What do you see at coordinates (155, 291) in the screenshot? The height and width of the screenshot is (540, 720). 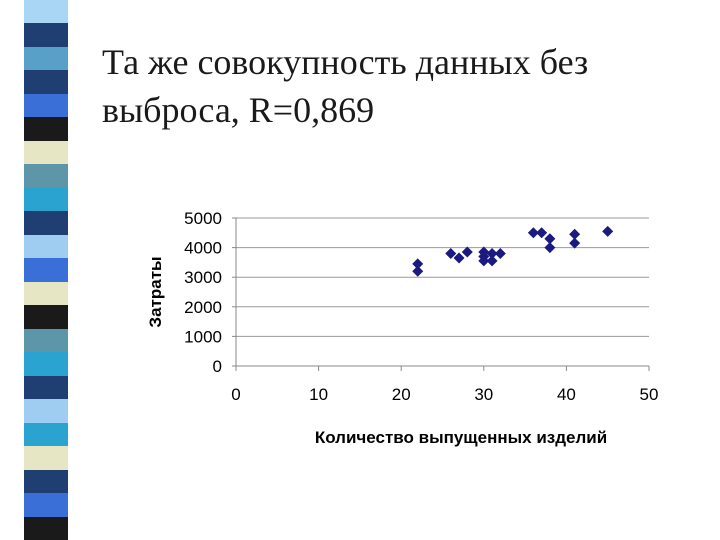 I see `y-axis-title: Затраты` at bounding box center [155, 291].